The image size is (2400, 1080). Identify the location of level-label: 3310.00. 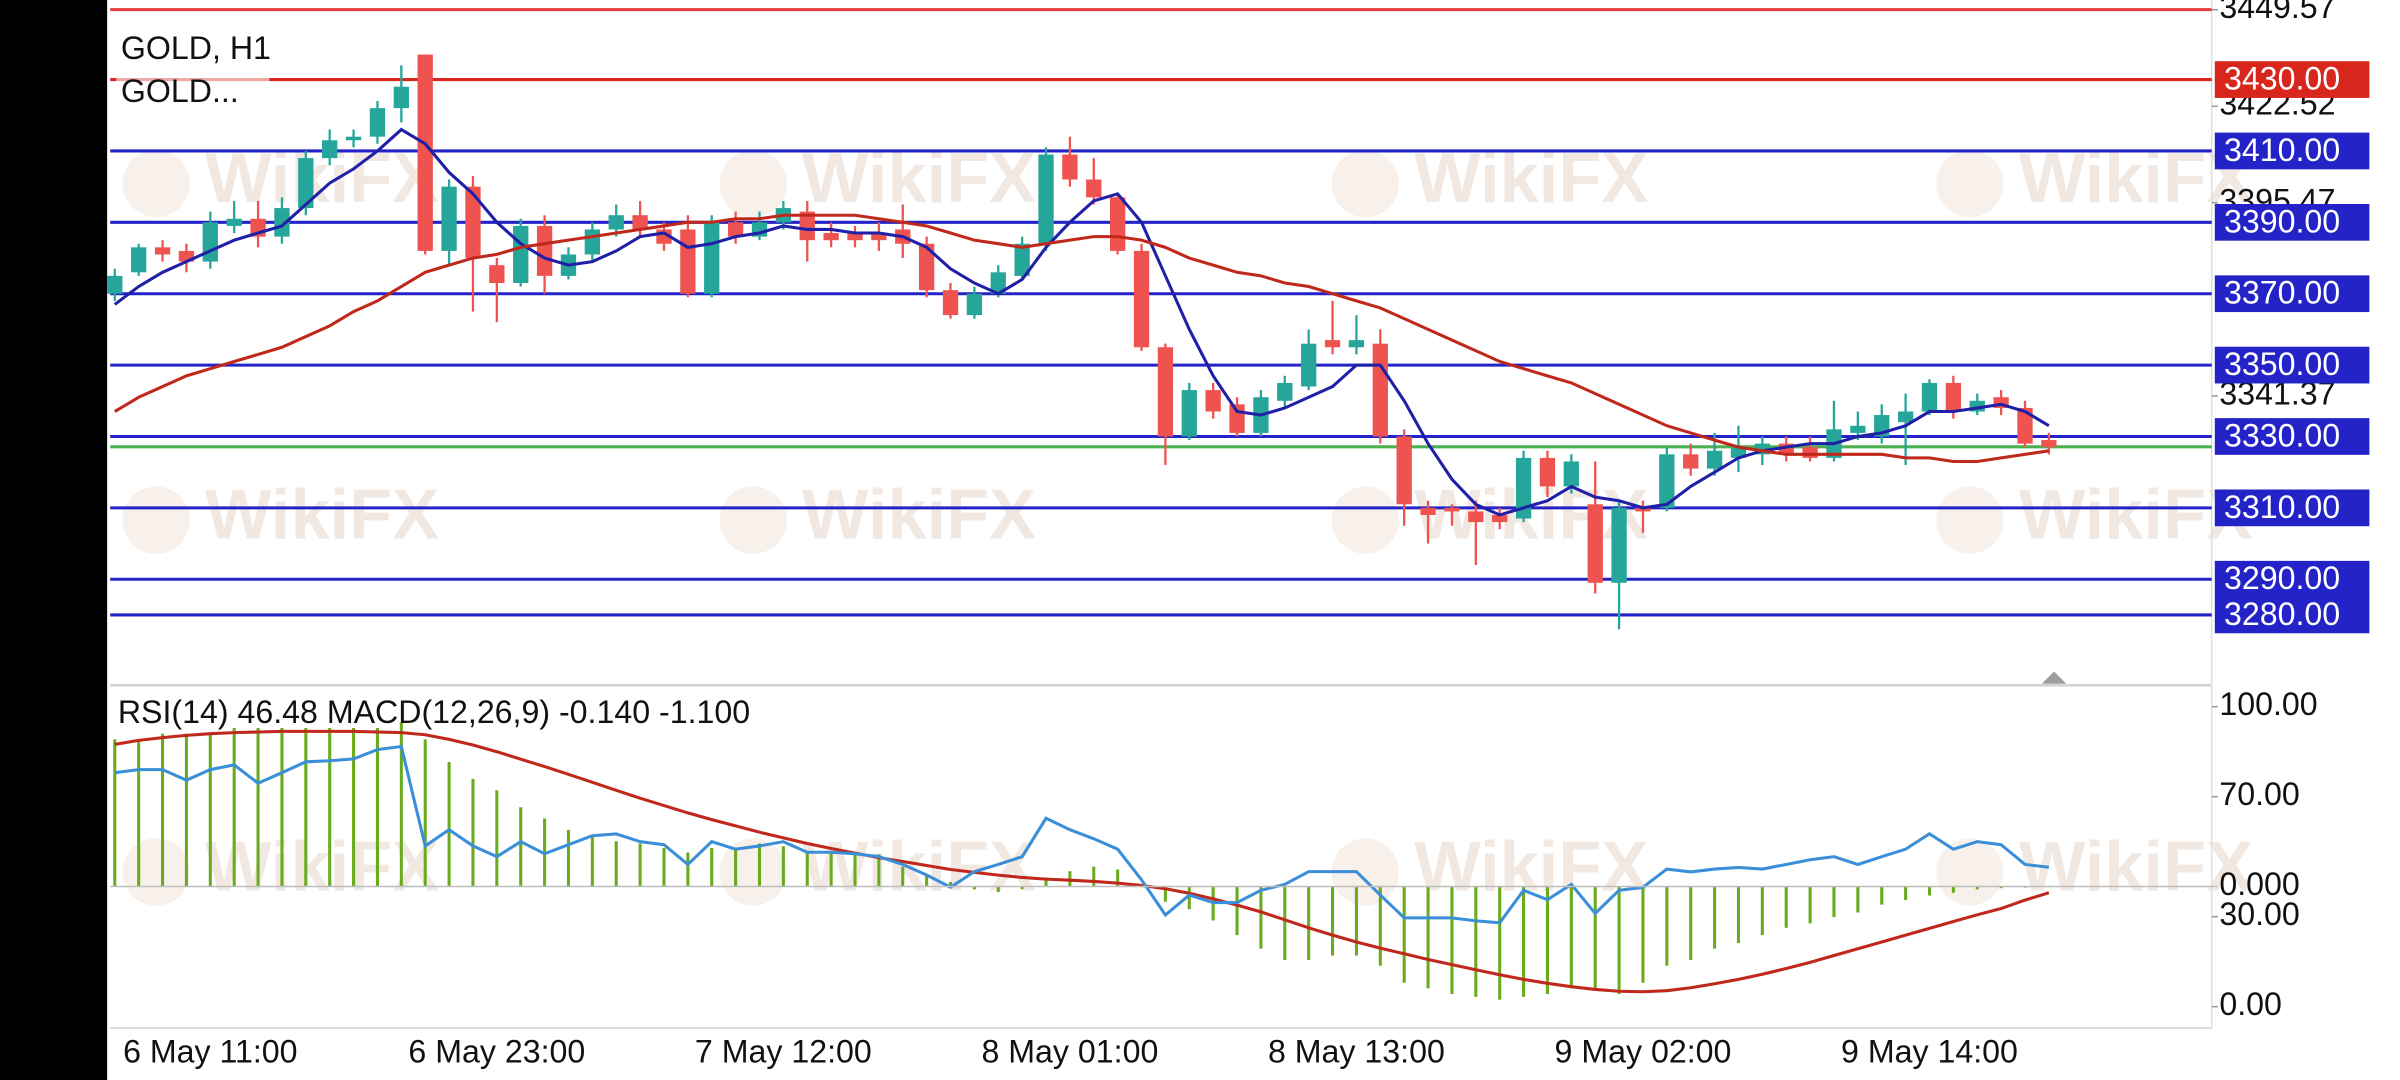
(2282, 507).